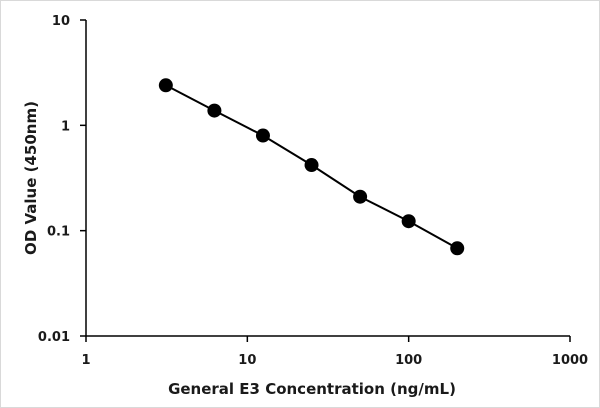  I want to click on y-axis-ticks: 0.01 0.1 1 10, so click(62, 179).